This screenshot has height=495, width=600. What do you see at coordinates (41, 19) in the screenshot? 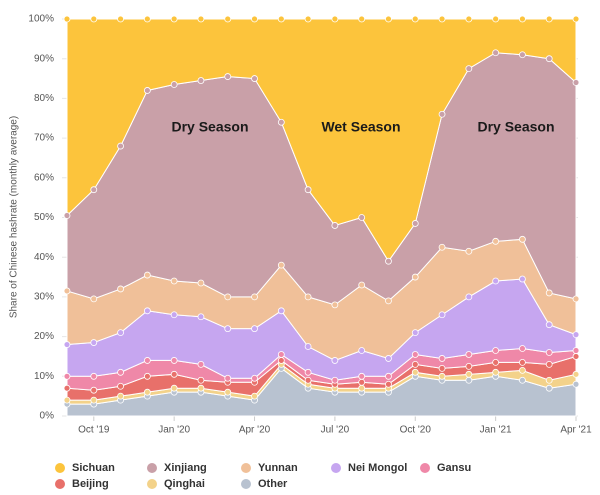
I see `y-tick-label: 100%` at bounding box center [41, 19].